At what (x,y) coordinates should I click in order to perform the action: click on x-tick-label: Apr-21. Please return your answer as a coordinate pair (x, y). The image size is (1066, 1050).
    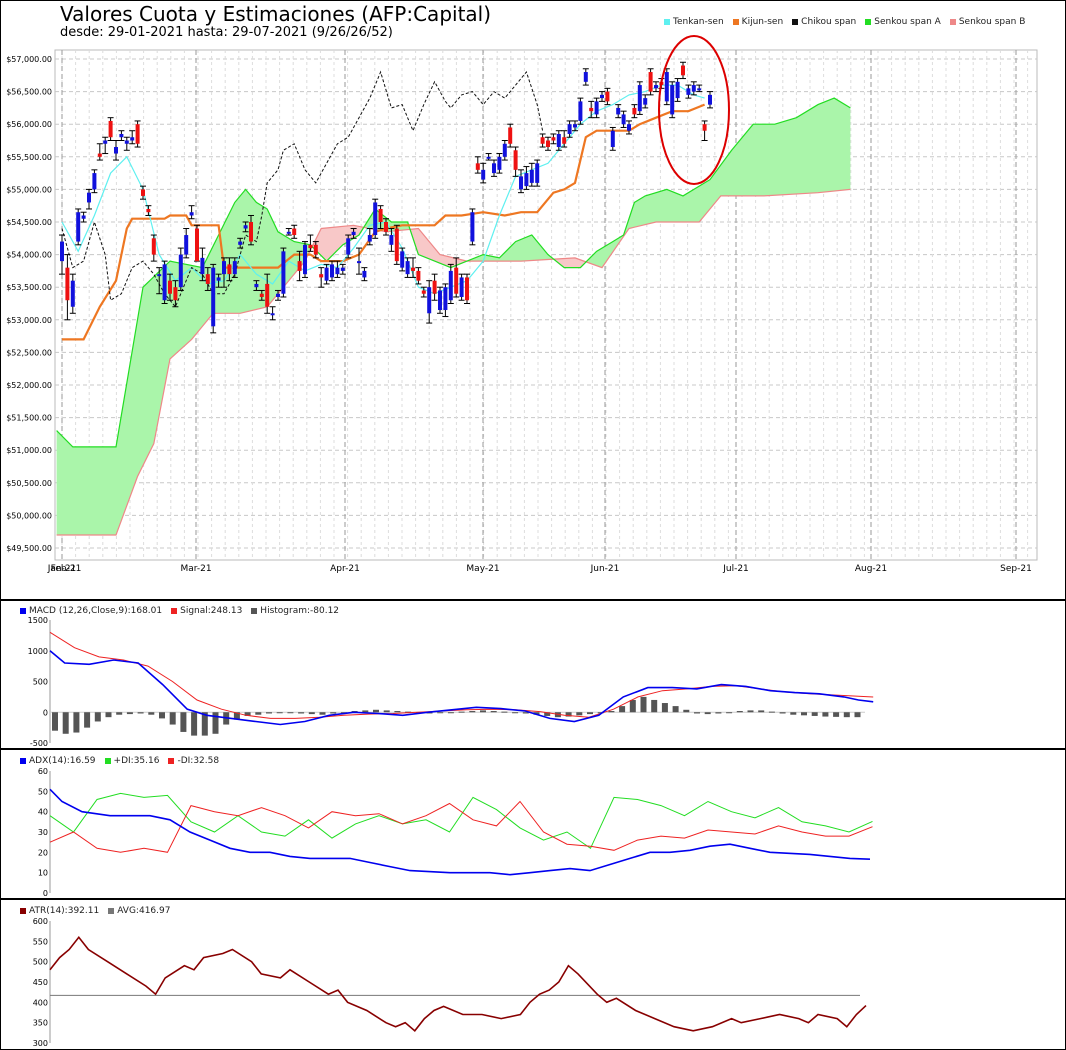
    Looking at the image, I should click on (345, 569).